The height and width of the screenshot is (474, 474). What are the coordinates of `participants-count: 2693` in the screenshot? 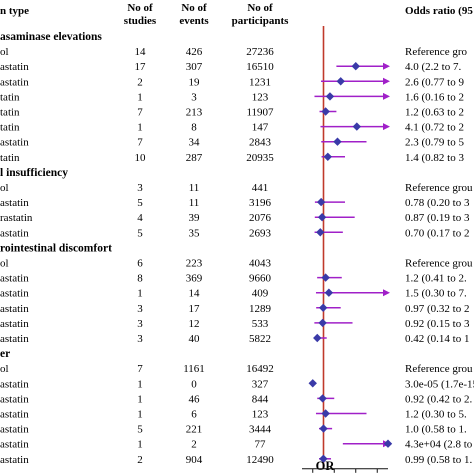 It's located at (260, 233).